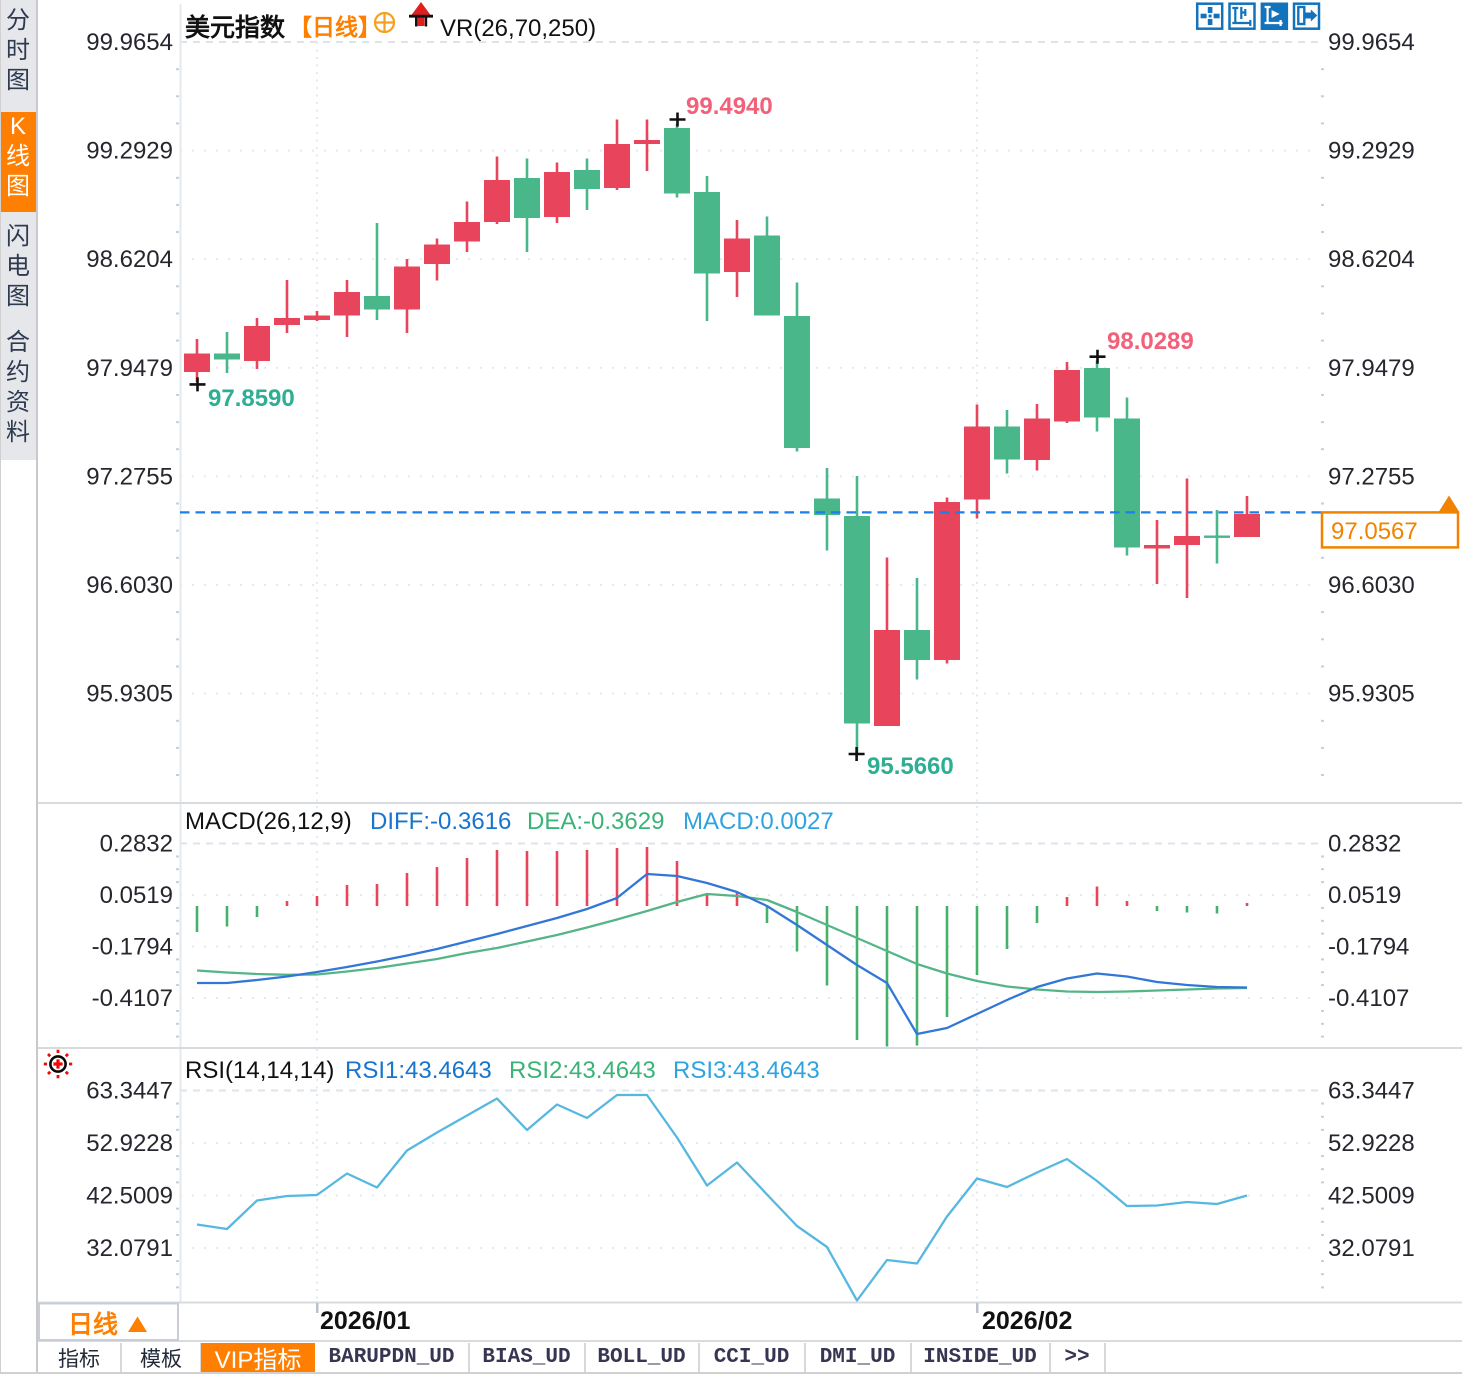 Image resolution: width=1462 pixels, height=1374 pixels. Describe the element at coordinates (365, 1321) in the screenshot. I see `svg-text: 2026/01` at that location.